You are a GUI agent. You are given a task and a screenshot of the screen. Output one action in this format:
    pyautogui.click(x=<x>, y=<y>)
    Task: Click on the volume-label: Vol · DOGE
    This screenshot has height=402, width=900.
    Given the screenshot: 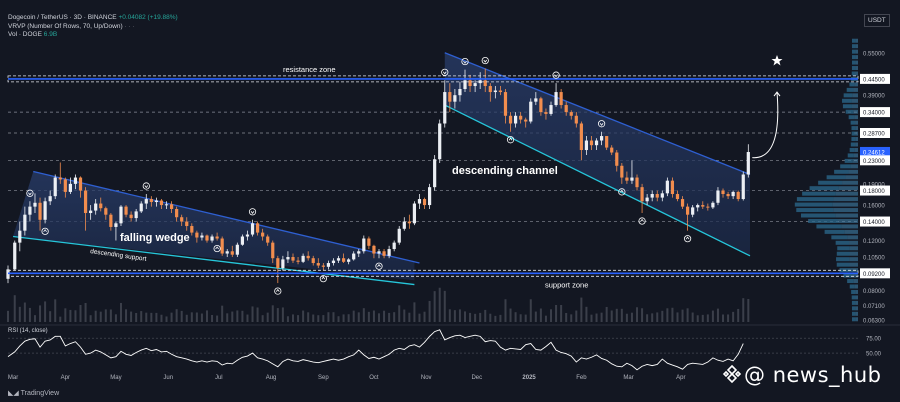 What is the action you would take?
    pyautogui.click(x=25, y=34)
    